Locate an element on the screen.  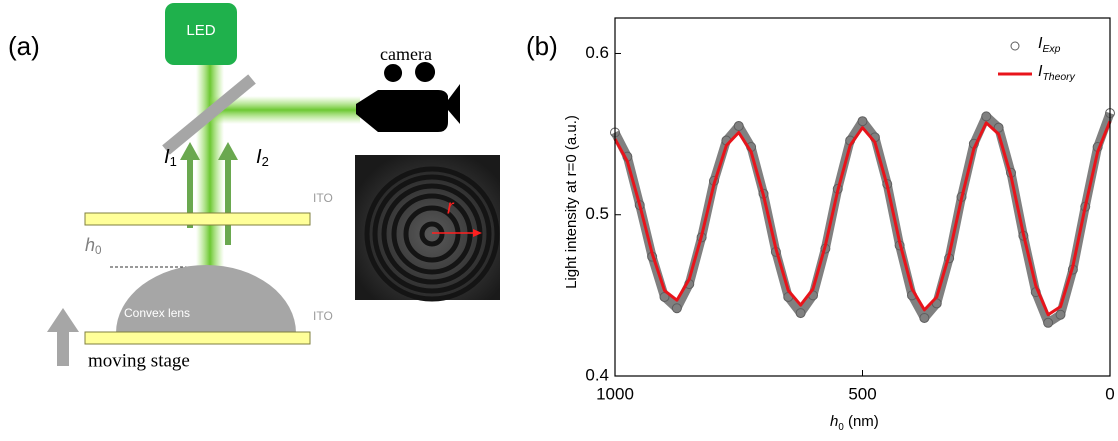
r-label: r is located at coordinates (451, 207).